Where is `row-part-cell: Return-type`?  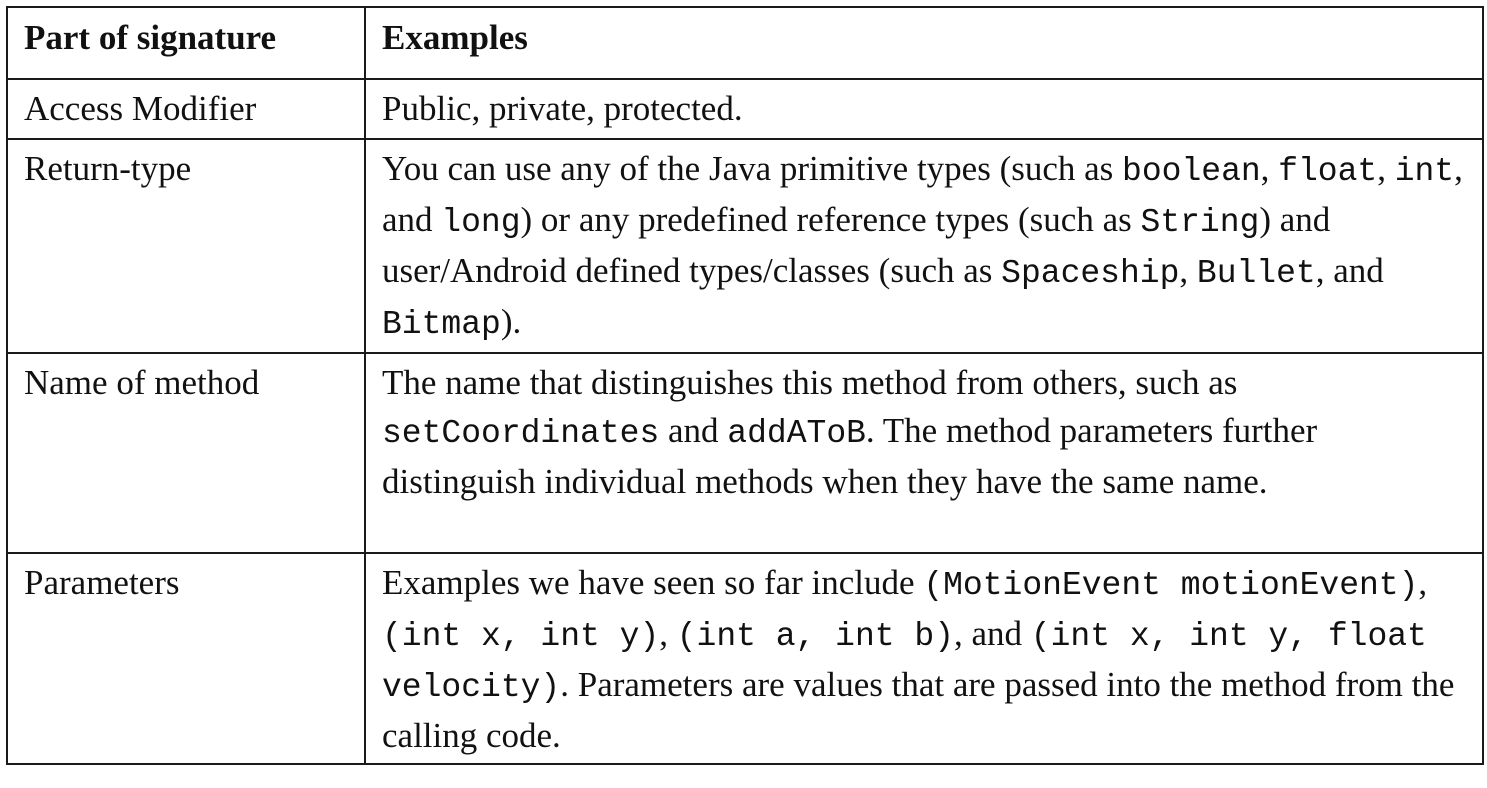 row-part-cell: Return-type is located at coordinates (186, 246).